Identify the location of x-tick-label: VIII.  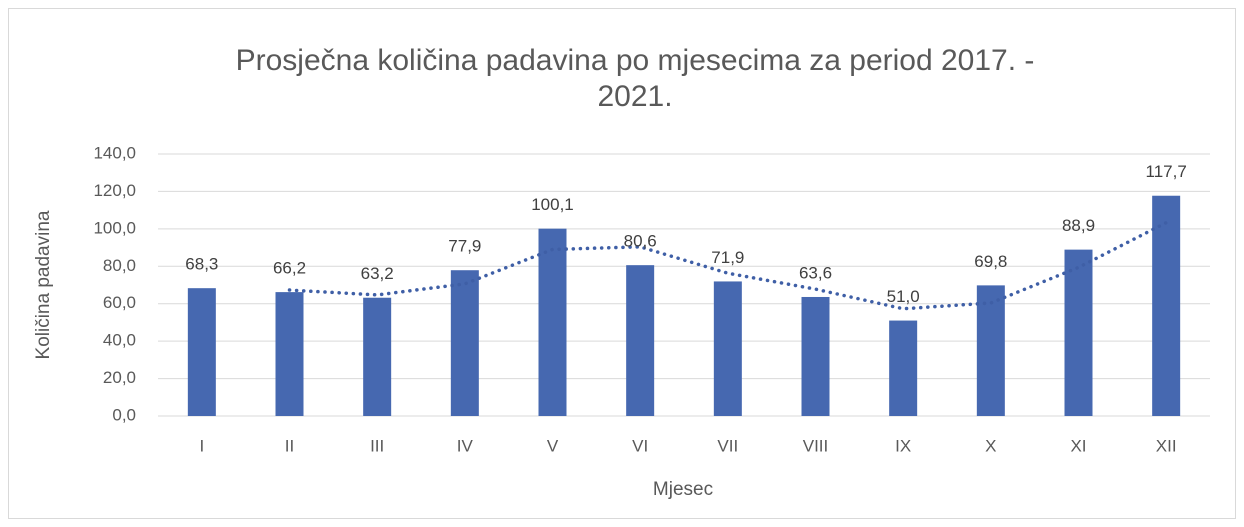
(816, 445).